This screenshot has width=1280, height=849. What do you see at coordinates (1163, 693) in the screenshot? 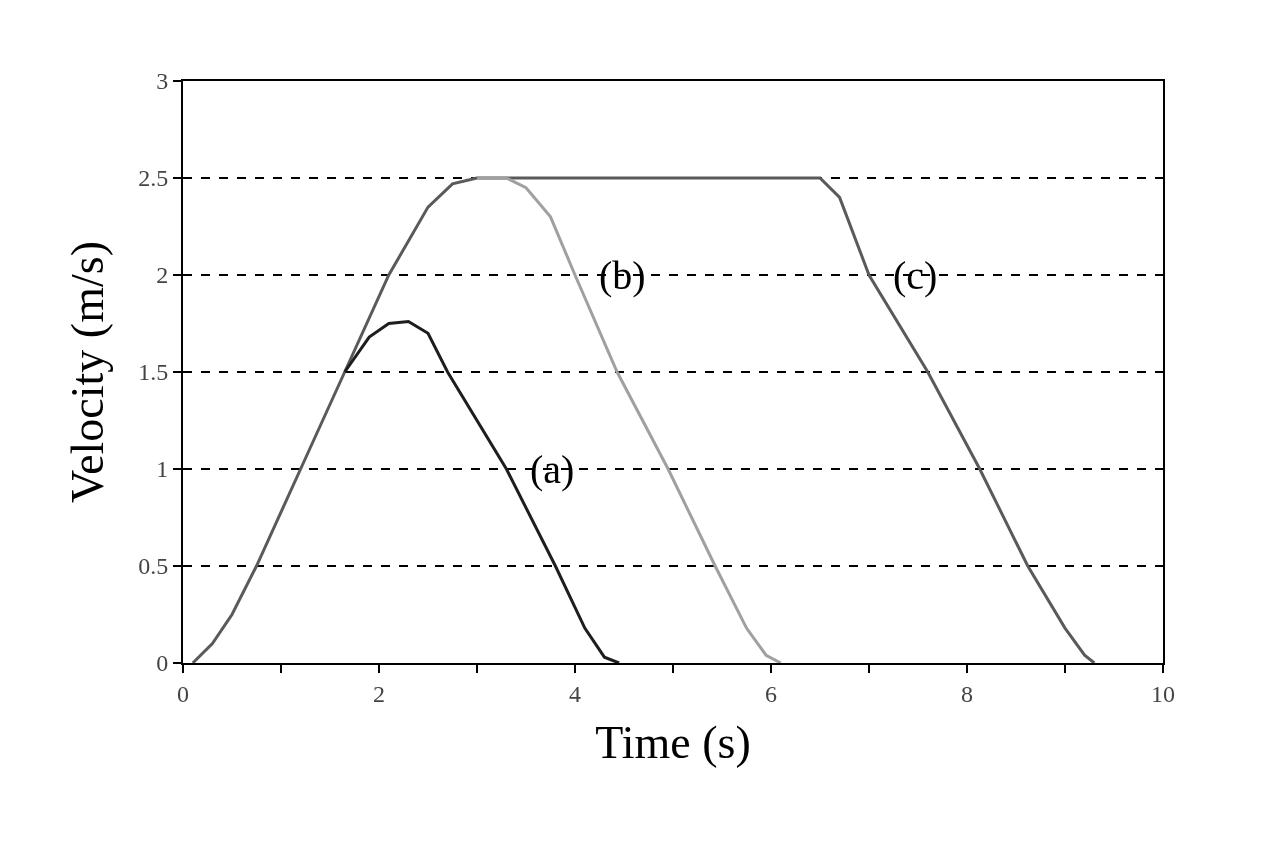
I see `x-tick-label: 10` at bounding box center [1163, 693].